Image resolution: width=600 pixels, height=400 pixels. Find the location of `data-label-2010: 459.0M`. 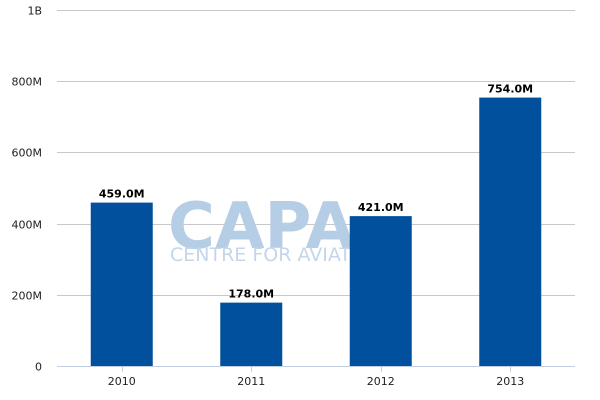

data-label-2010: 459.0M is located at coordinates (122, 194).